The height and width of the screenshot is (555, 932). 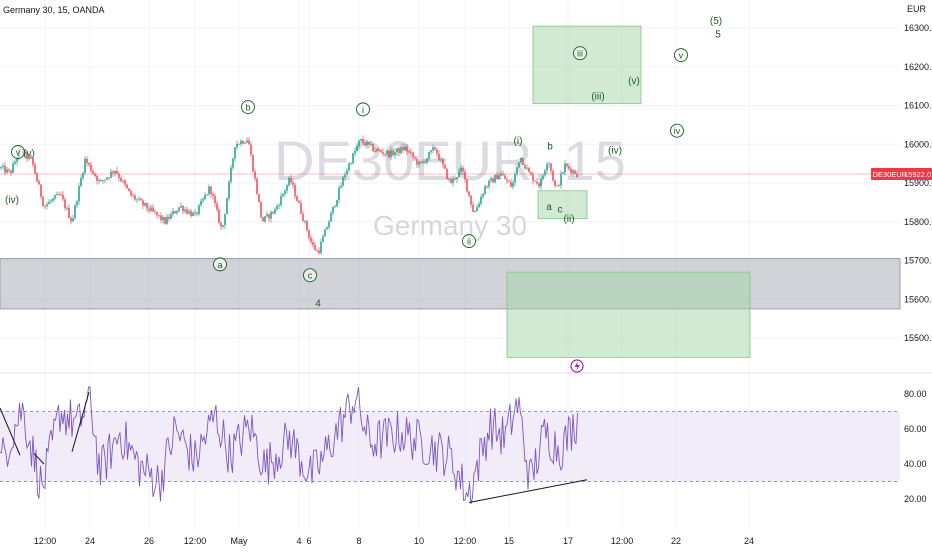 What do you see at coordinates (676, 541) in the screenshot?
I see `time-tick-label: 22` at bounding box center [676, 541].